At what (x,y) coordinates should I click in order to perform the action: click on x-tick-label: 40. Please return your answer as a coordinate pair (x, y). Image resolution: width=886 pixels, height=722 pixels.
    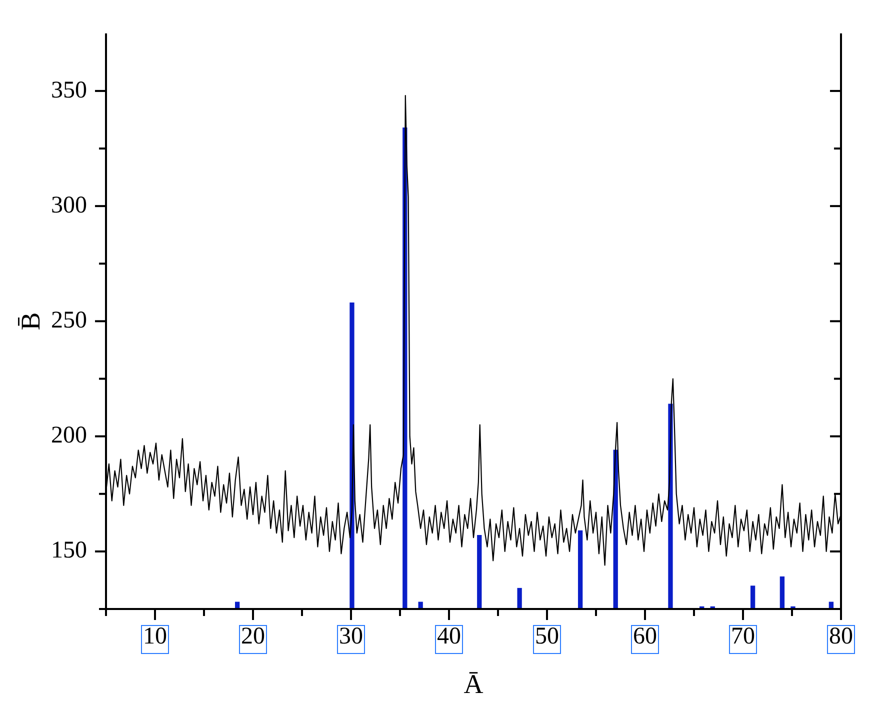
    Looking at the image, I should click on (449, 637).